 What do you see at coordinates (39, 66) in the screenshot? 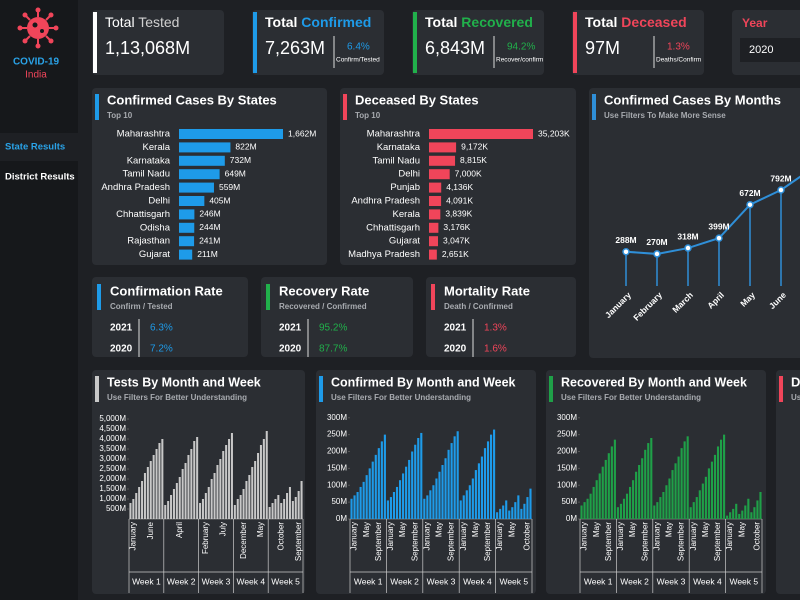
I see `sidebar-top` at bounding box center [39, 66].